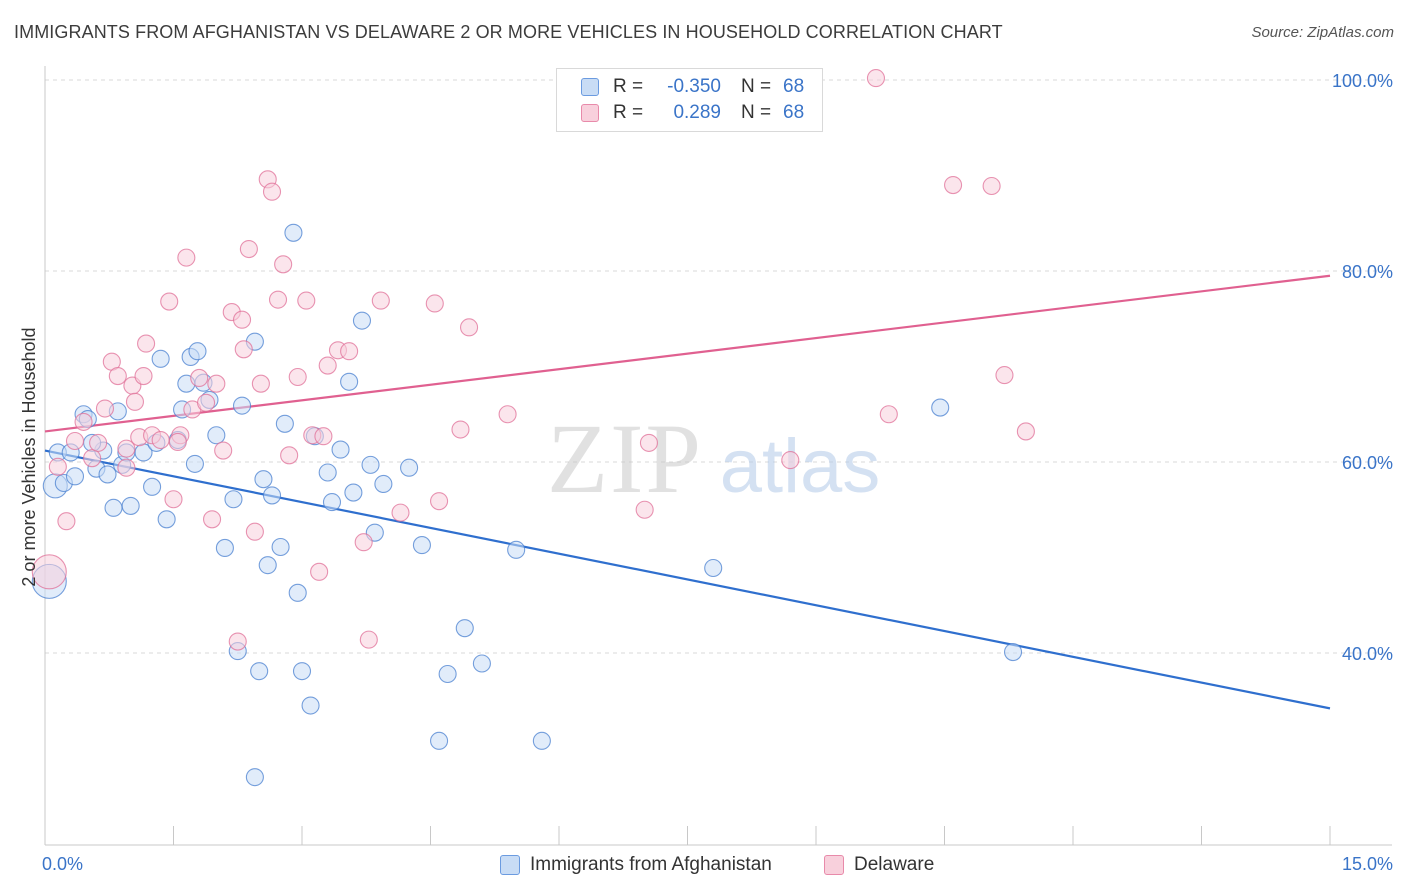 The width and height of the screenshot is (1406, 892). I want to click on legend-row-afghanistan: R = -0.350 N = 68, so click(692, 87).